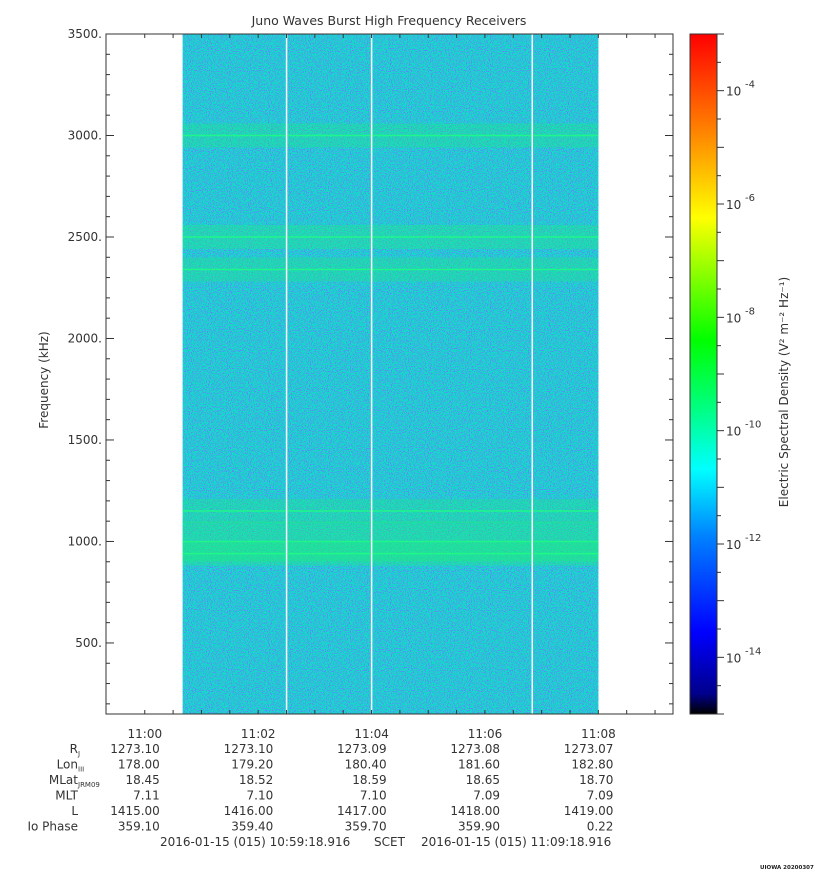 This screenshot has height=880, width=815. What do you see at coordinates (252, 765) in the screenshot?
I see `ephemeris-value: 179.20` at bounding box center [252, 765].